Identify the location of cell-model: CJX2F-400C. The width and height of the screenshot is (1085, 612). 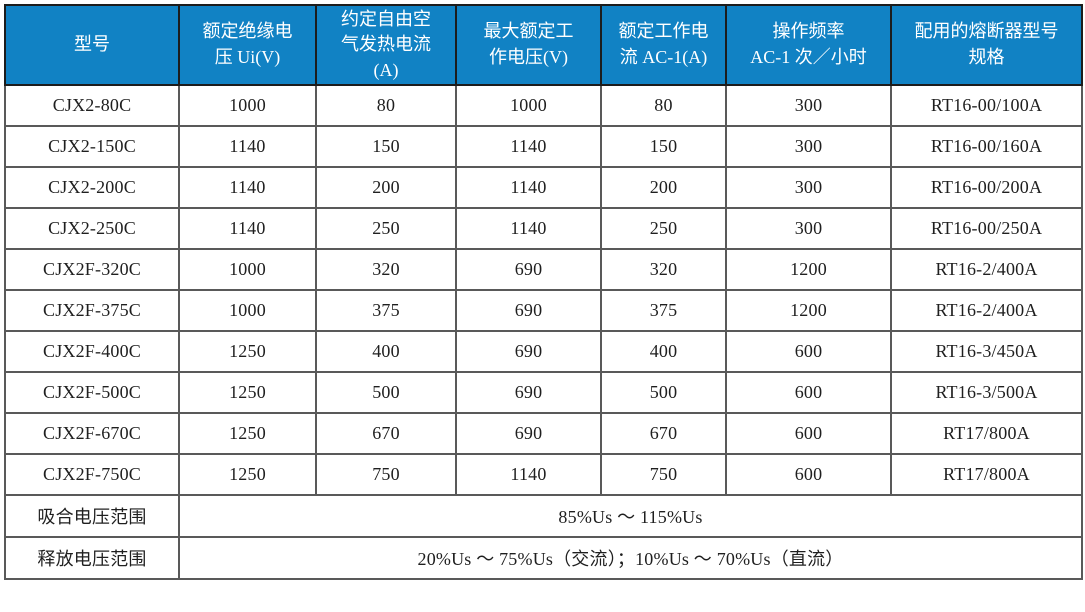
(92, 351).